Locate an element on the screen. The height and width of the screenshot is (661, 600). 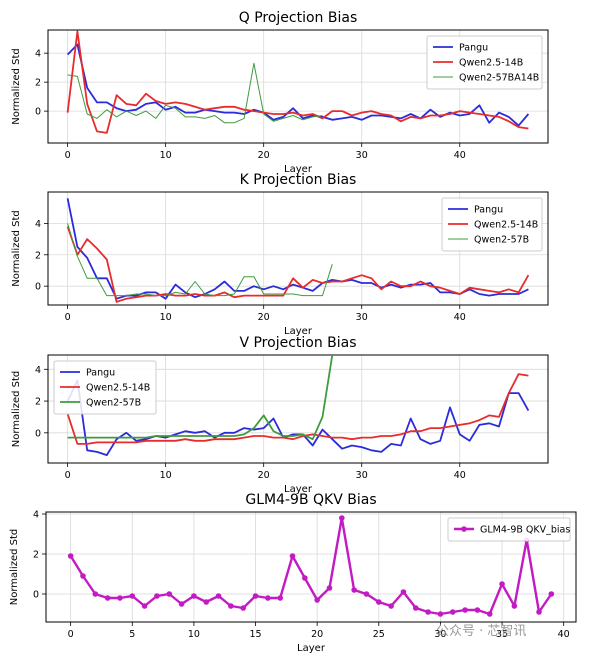
x-tick-label: 5 is located at coordinates (132, 634).